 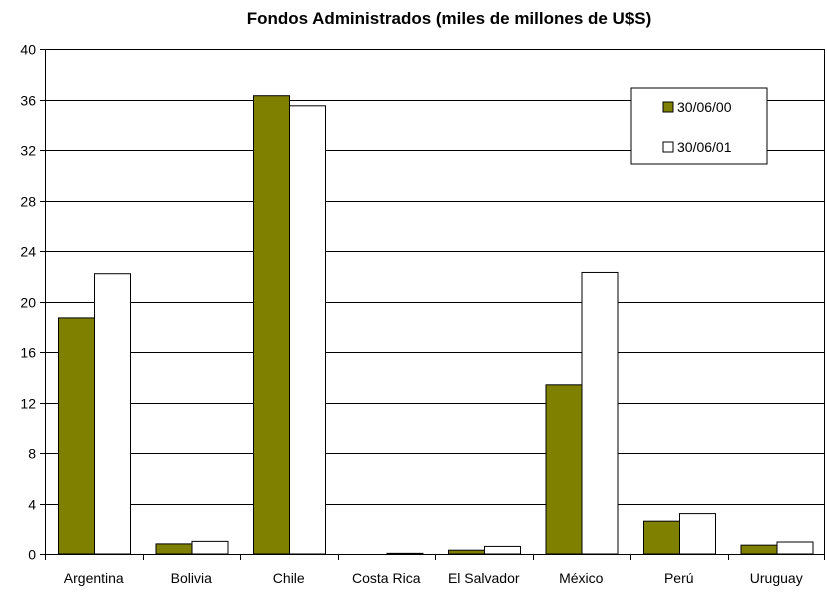 I want to click on legend: 30/06/00 30/06/01, so click(x=699, y=126).